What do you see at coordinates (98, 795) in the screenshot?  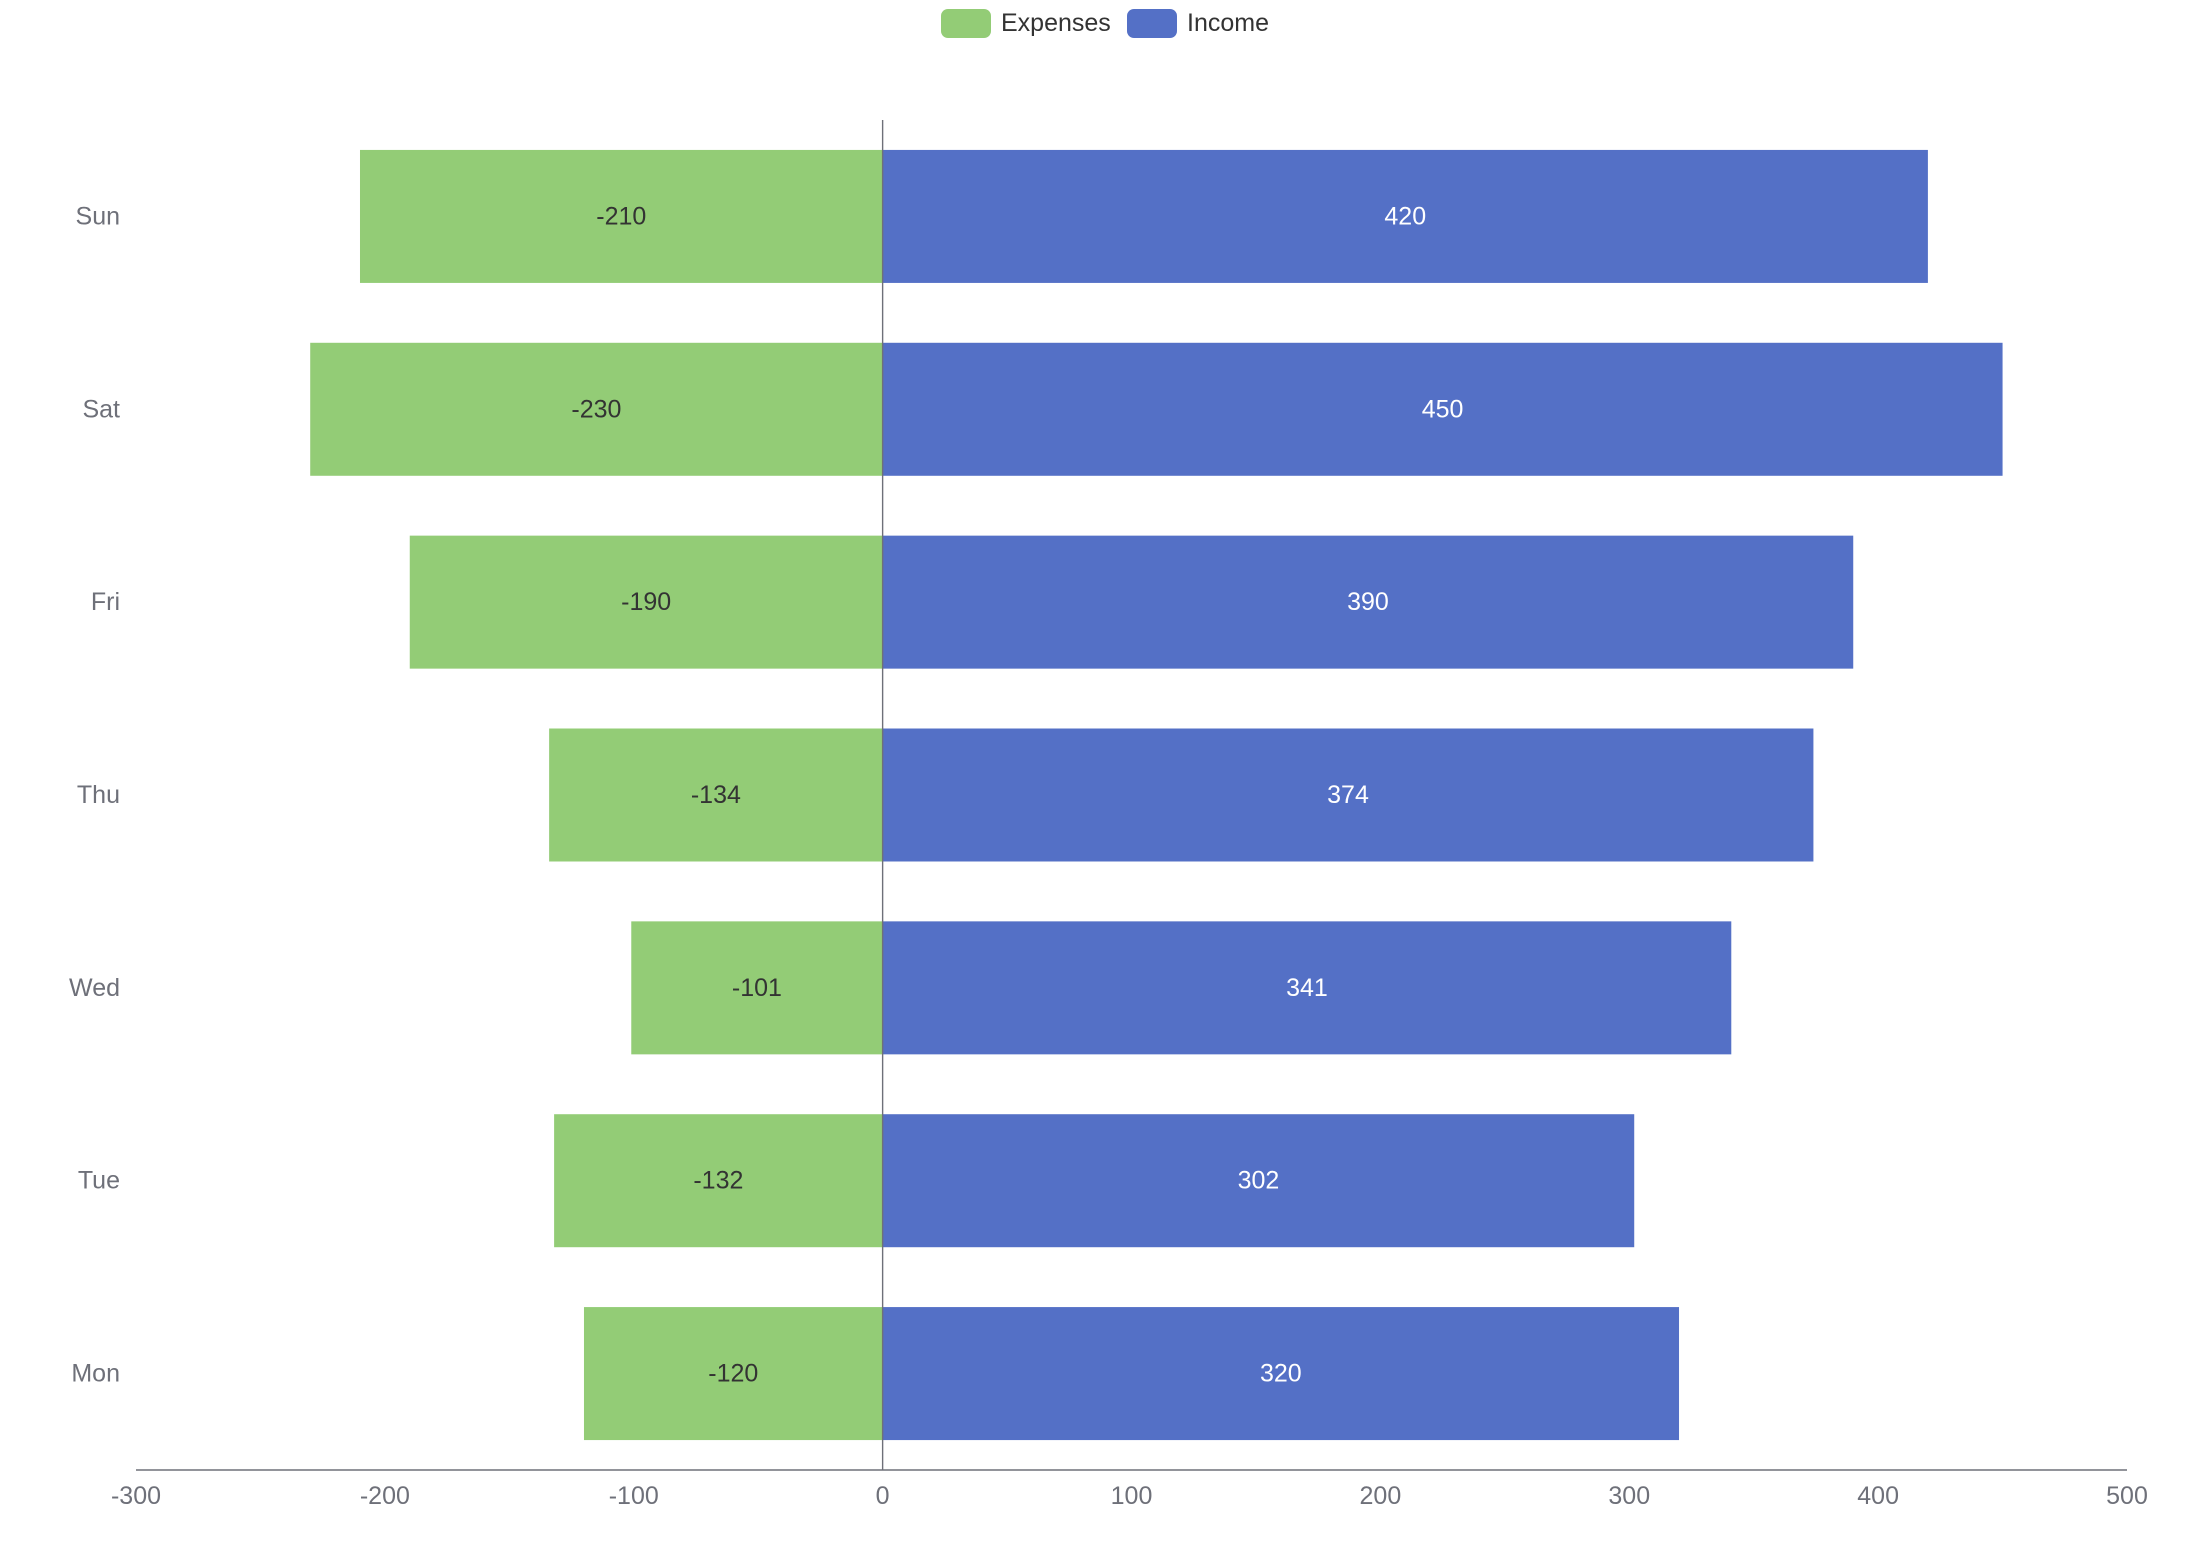 I see `y-tick-label-thu: Thu` at bounding box center [98, 795].